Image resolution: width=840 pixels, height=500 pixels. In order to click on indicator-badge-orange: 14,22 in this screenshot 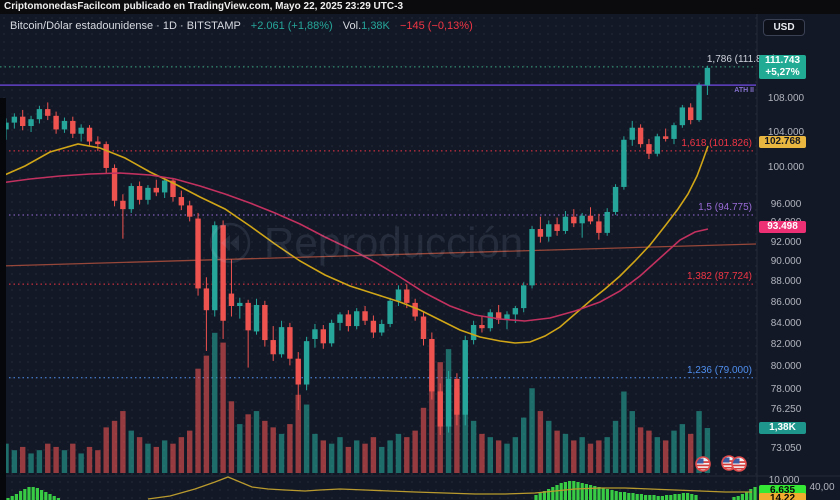, I will do `click(782, 496)`.